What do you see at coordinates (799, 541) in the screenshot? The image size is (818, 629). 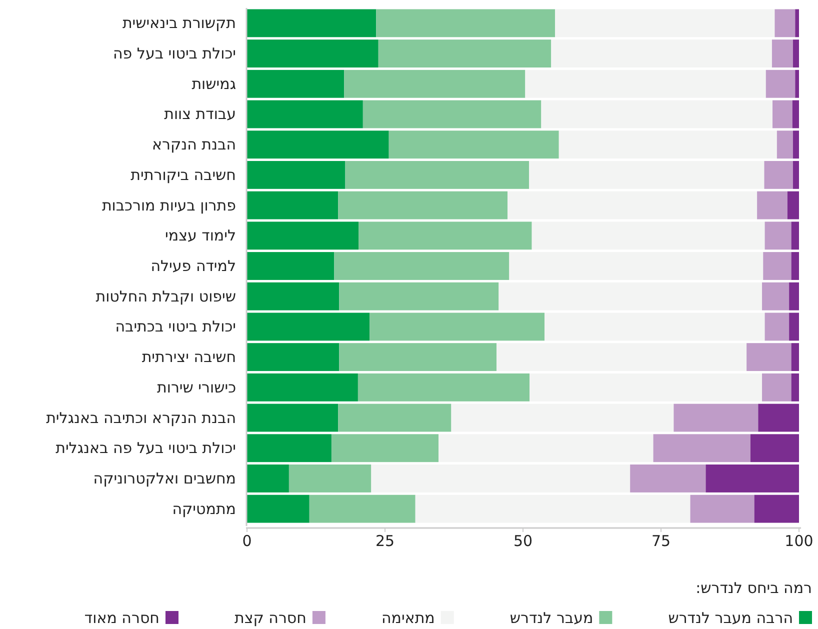 I see `x-tick-label: 100` at bounding box center [799, 541].